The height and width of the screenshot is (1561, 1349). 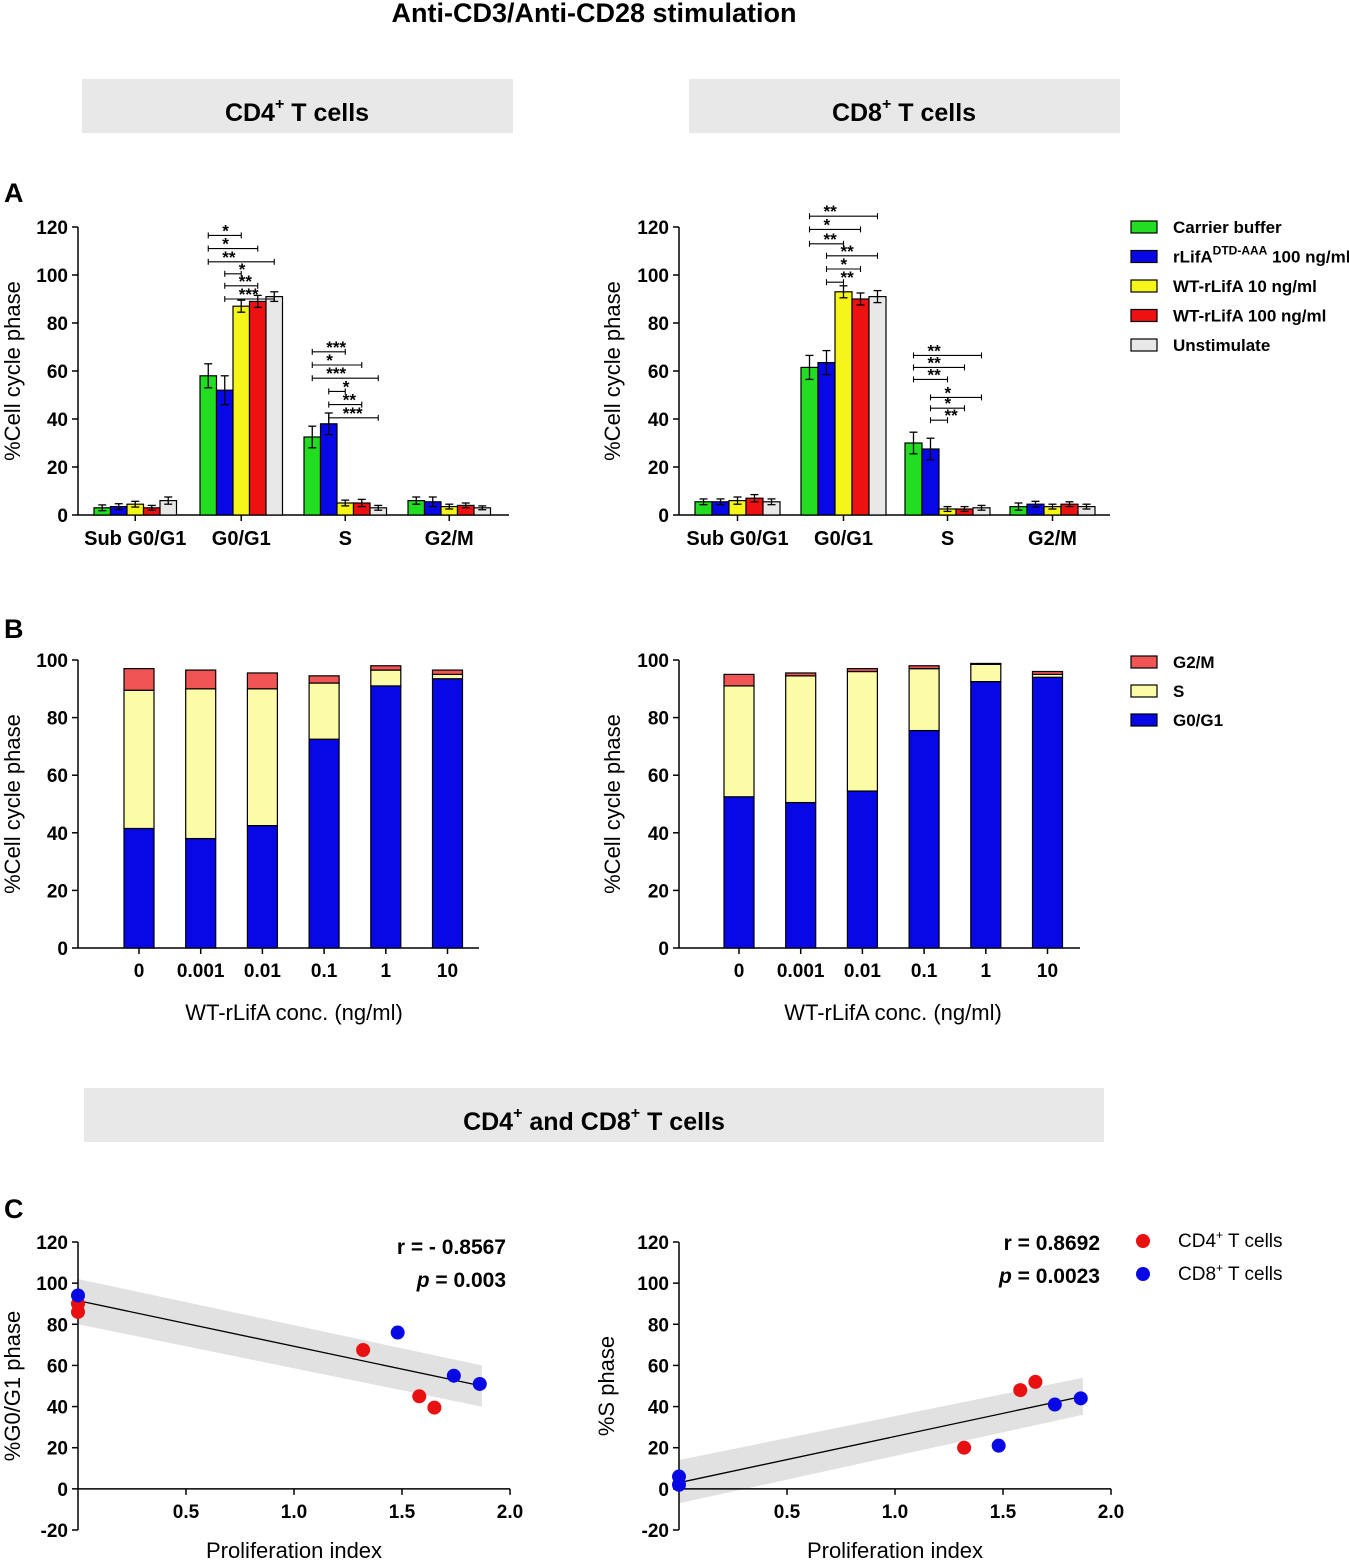 What do you see at coordinates (139, 971) in the screenshot?
I see `x-tick-label: 0` at bounding box center [139, 971].